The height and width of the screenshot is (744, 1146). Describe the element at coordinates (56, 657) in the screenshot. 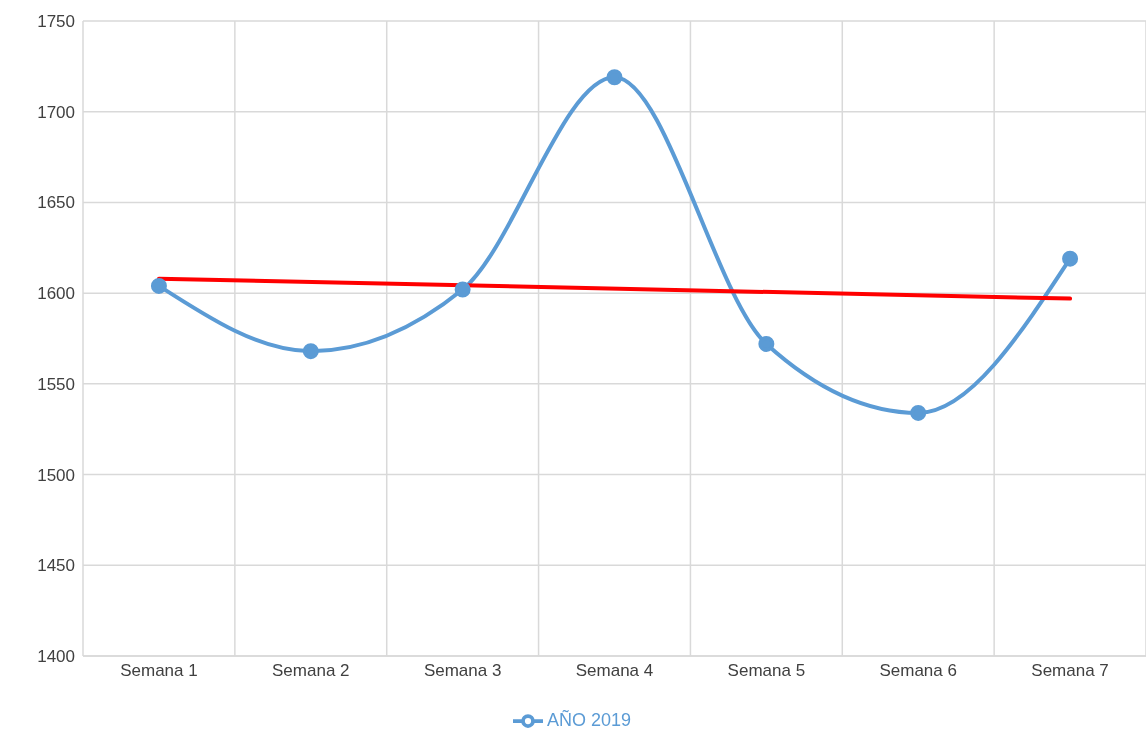

I see `y-tick-label: 1400` at that location.